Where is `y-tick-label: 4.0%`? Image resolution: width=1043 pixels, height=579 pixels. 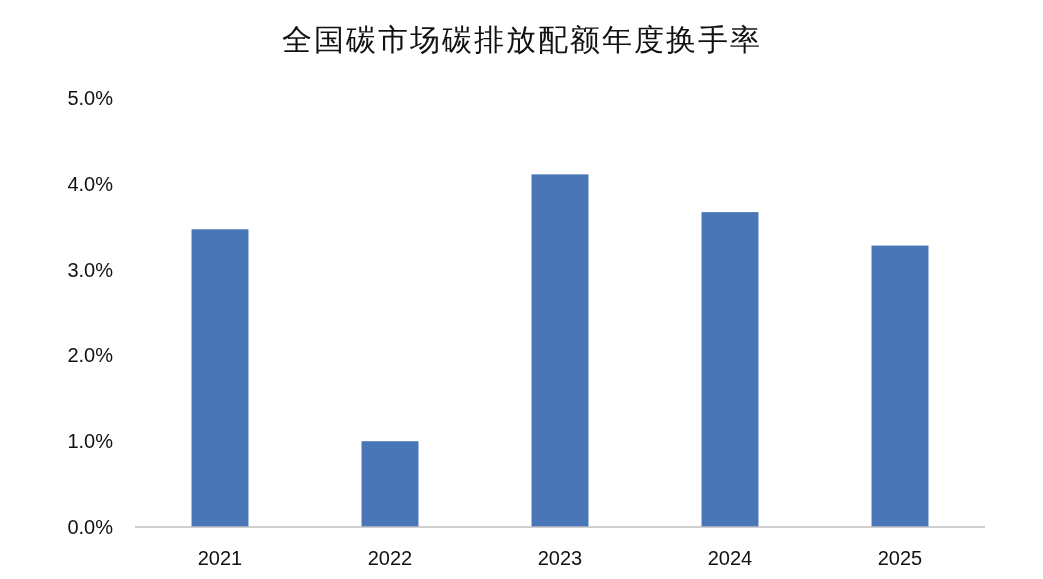
y-tick-label: 4.0% is located at coordinates (90, 183).